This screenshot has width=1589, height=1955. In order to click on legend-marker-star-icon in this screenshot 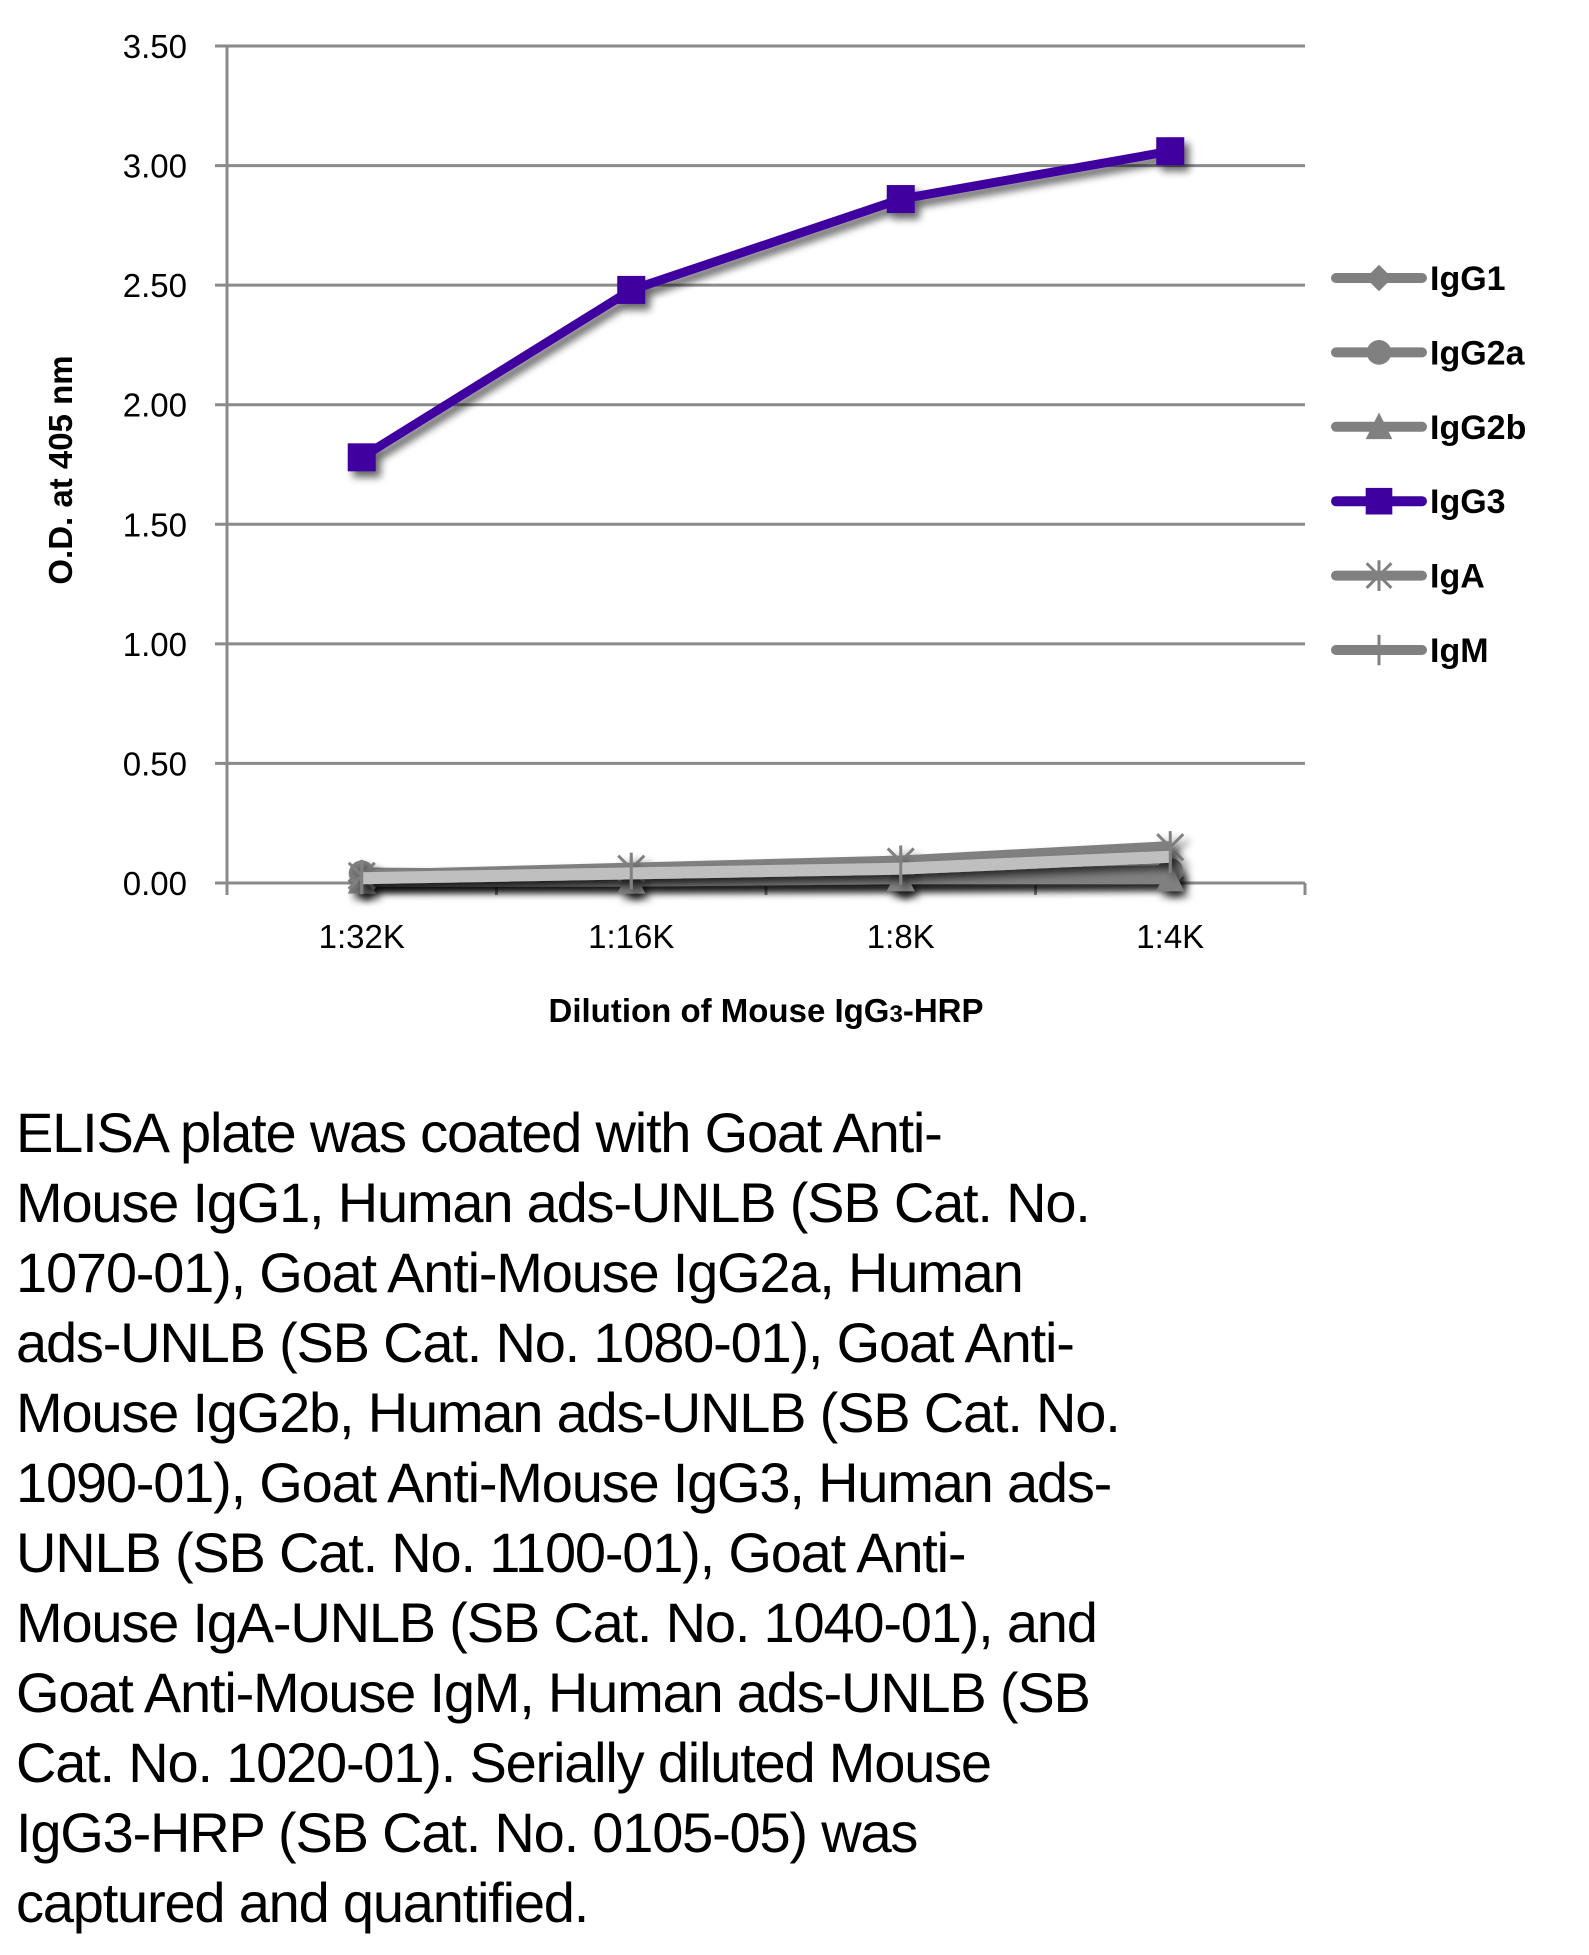, I will do `click(1379, 575)`.